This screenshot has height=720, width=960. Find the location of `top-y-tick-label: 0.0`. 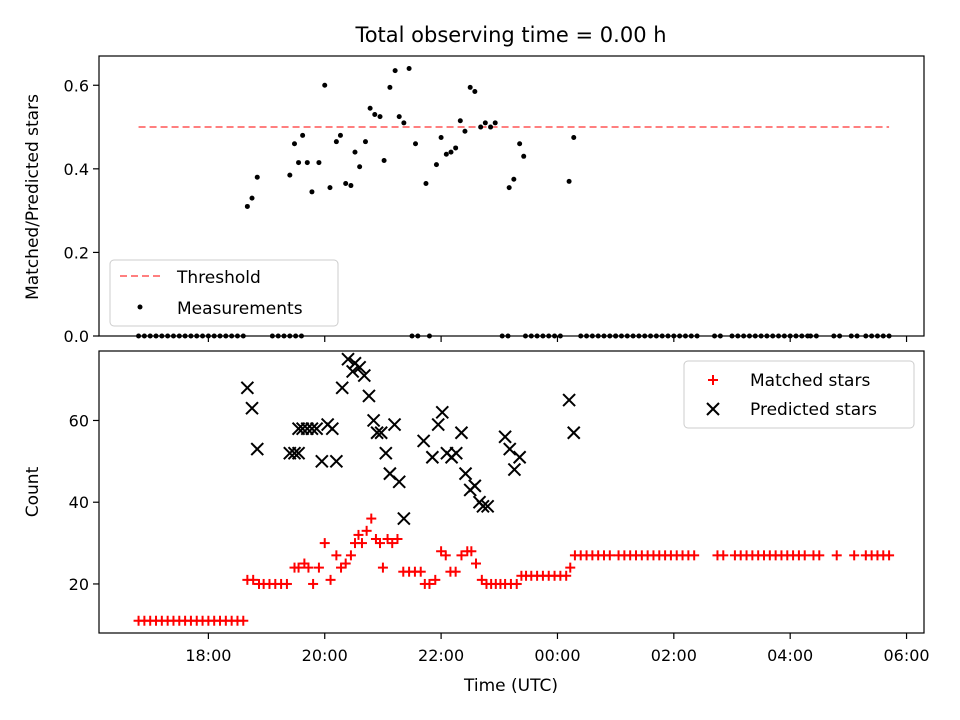

top-y-tick-label: 0.0 is located at coordinates (76, 336).